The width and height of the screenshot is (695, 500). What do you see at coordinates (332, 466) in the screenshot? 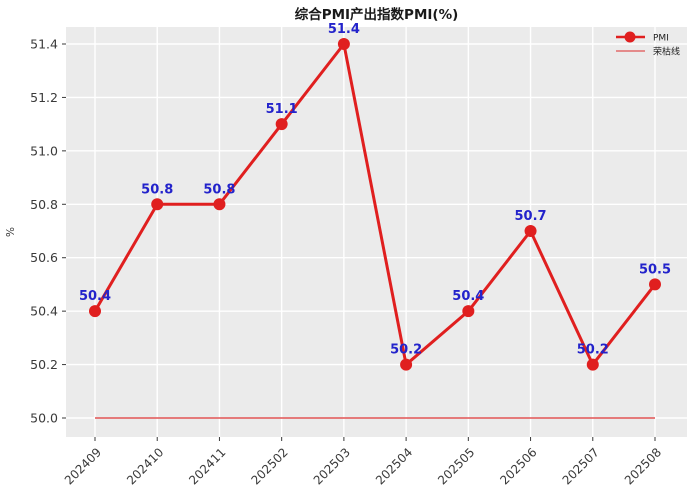
I see `x-tick-label: 202503` at bounding box center [332, 466].